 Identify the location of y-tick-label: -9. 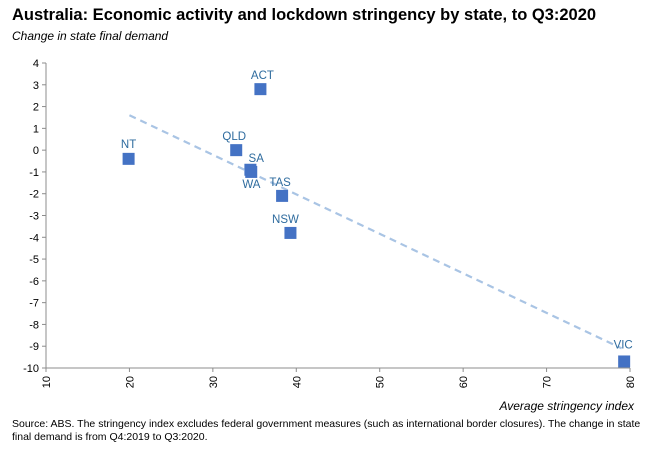
(34, 347).